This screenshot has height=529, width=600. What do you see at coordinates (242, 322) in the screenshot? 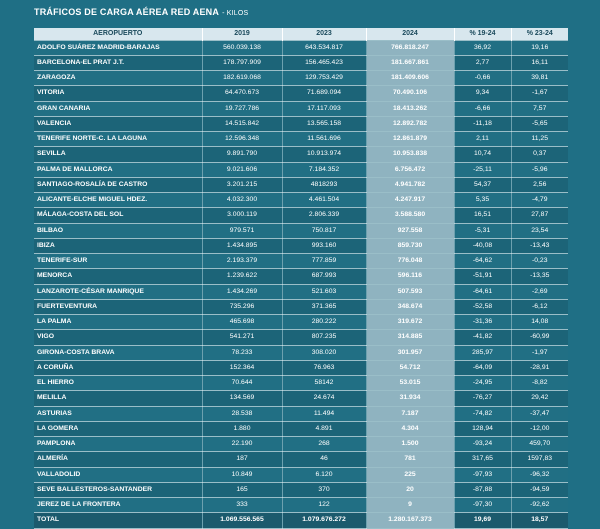
I see `value-2019-cell: 465.698` at bounding box center [242, 322].